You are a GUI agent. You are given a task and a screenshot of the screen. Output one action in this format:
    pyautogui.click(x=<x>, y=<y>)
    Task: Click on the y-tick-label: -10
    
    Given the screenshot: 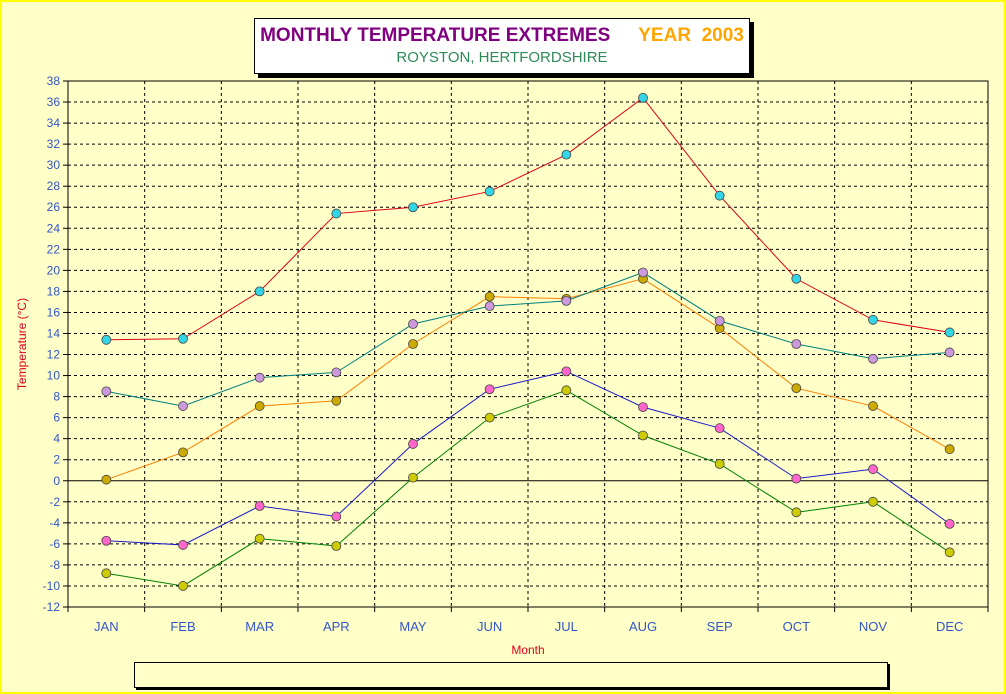 What is the action you would take?
    pyautogui.click(x=52, y=586)
    